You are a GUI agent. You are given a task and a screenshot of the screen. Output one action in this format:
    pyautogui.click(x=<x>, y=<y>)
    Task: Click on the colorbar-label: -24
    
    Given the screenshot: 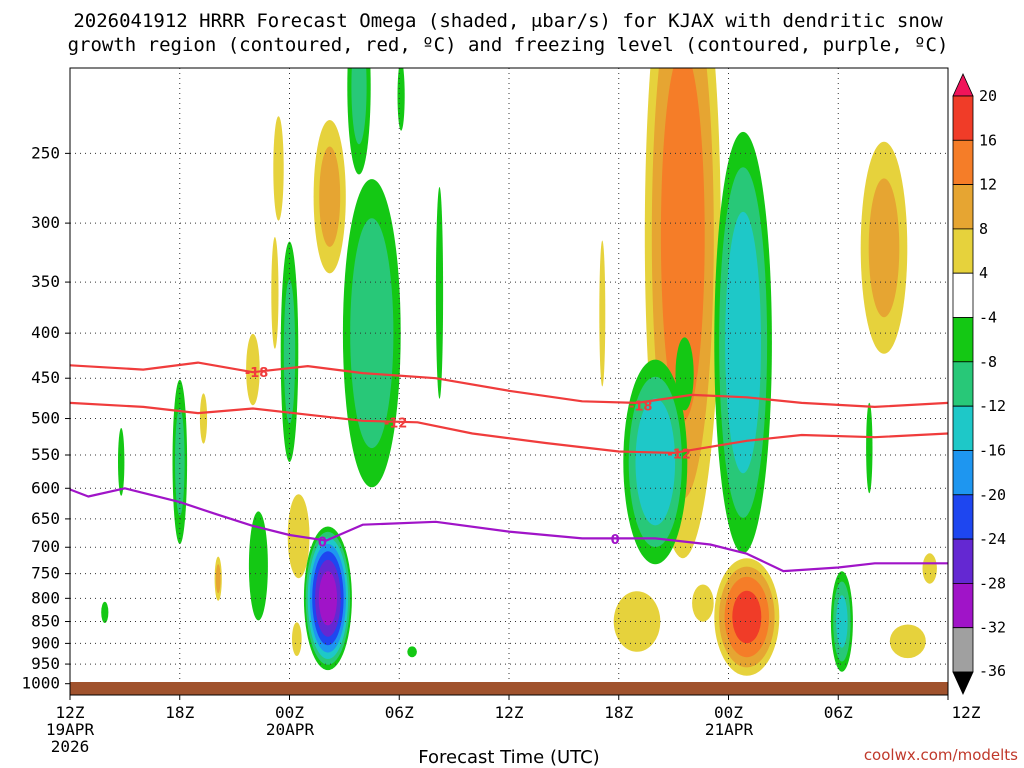 What is the action you would take?
    pyautogui.click(x=992, y=539)
    